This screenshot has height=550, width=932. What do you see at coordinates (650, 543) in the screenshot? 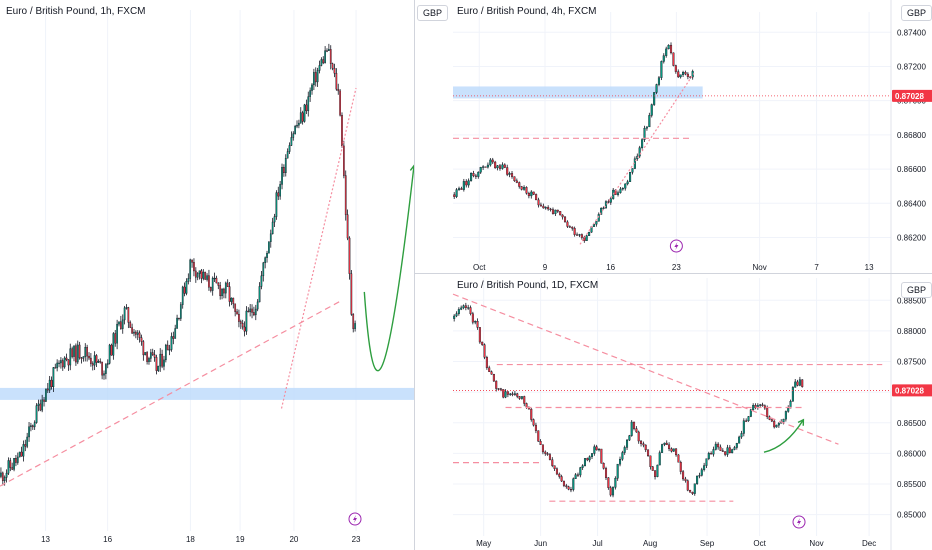
I see `x-tick-label: Aug` at bounding box center [650, 543].